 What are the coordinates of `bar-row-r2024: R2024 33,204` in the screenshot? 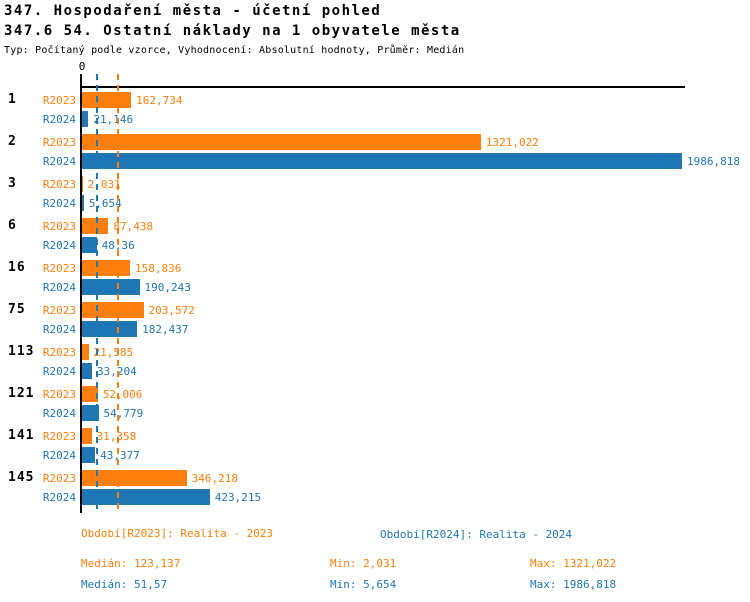 It's located at (375, 371).